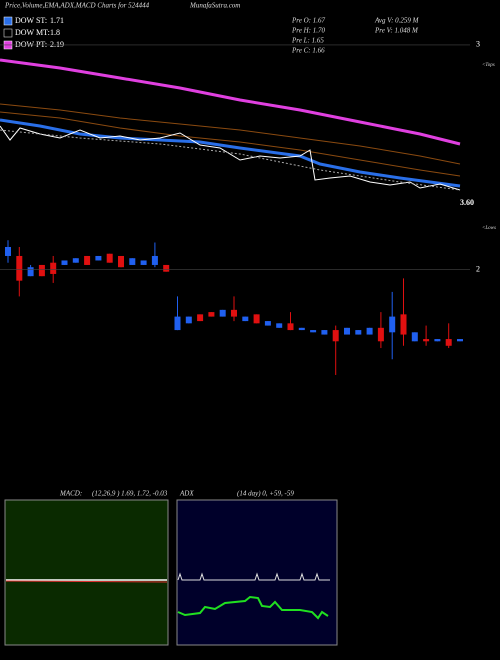 Image resolution: width=500 pixels, height=660 pixels. What do you see at coordinates (86, 581) in the screenshot?
I see `signal-line` at bounding box center [86, 581].